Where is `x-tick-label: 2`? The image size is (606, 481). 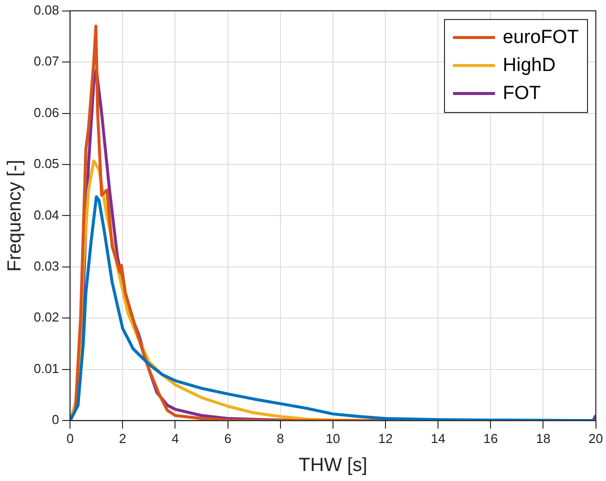 x-tick-label: 2 is located at coordinates (122, 438).